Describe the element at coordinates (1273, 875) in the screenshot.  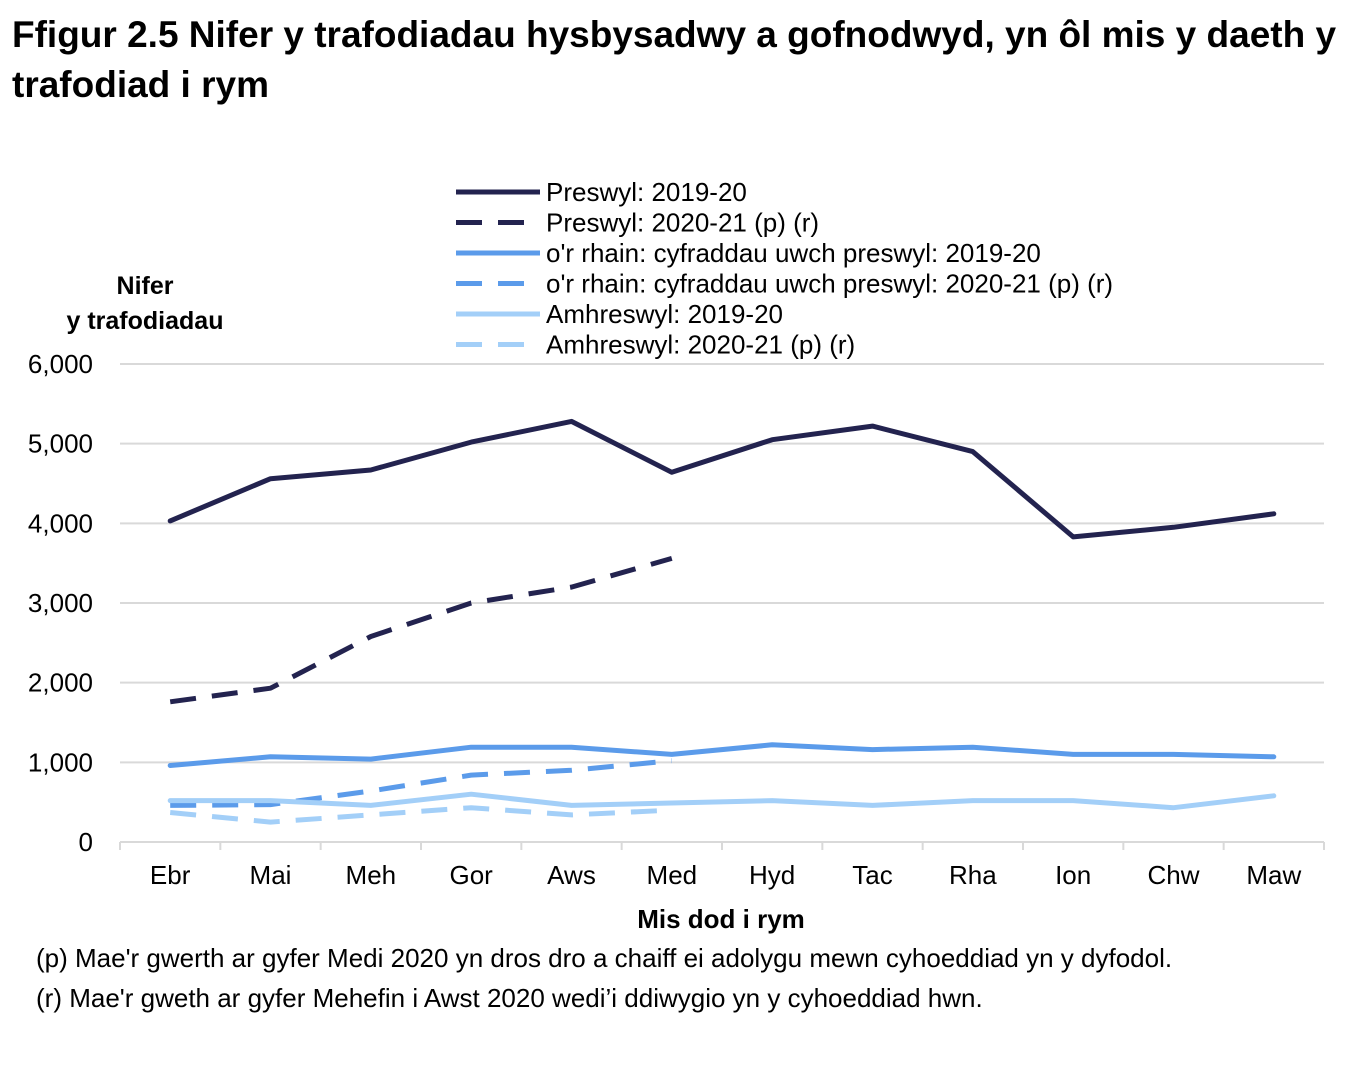
I see `x-tick-label: Maw` at that location.